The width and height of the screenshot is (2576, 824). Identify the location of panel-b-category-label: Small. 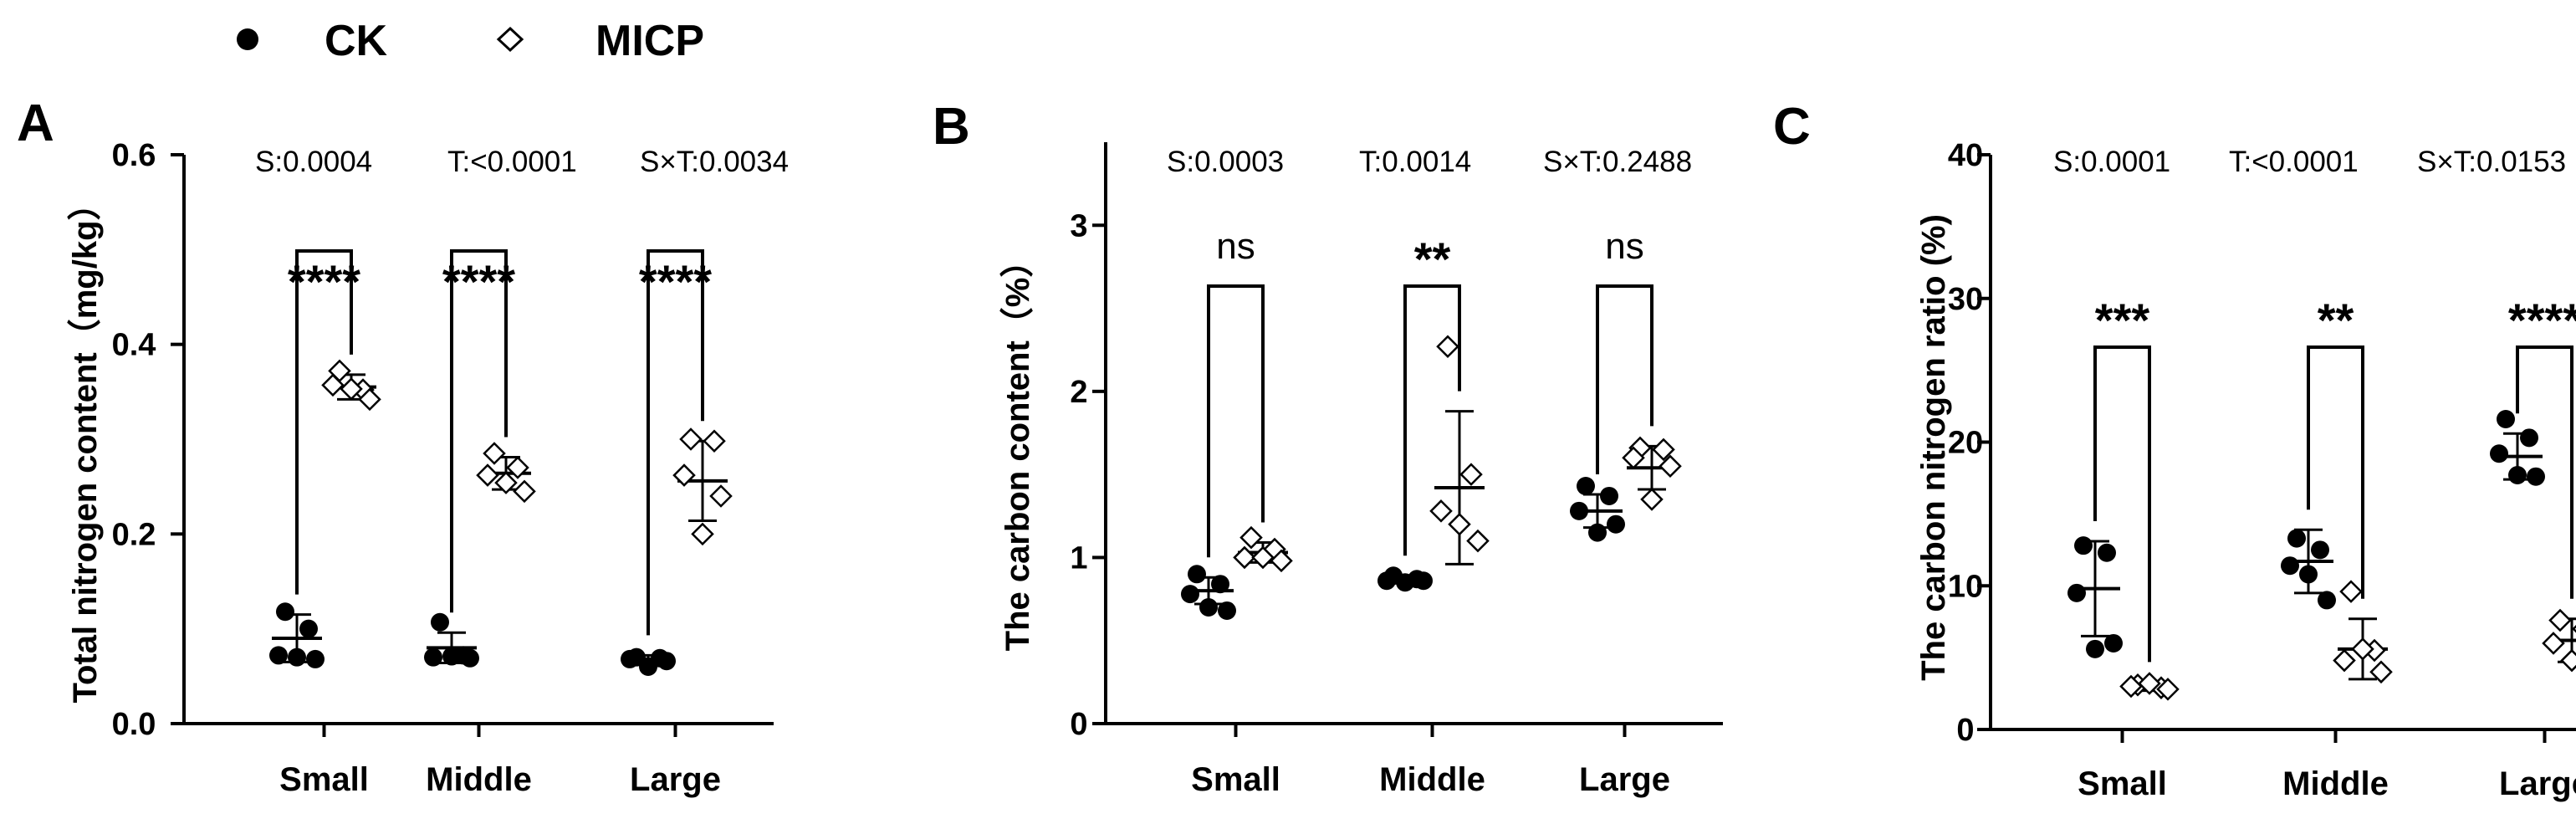
(1235, 779).